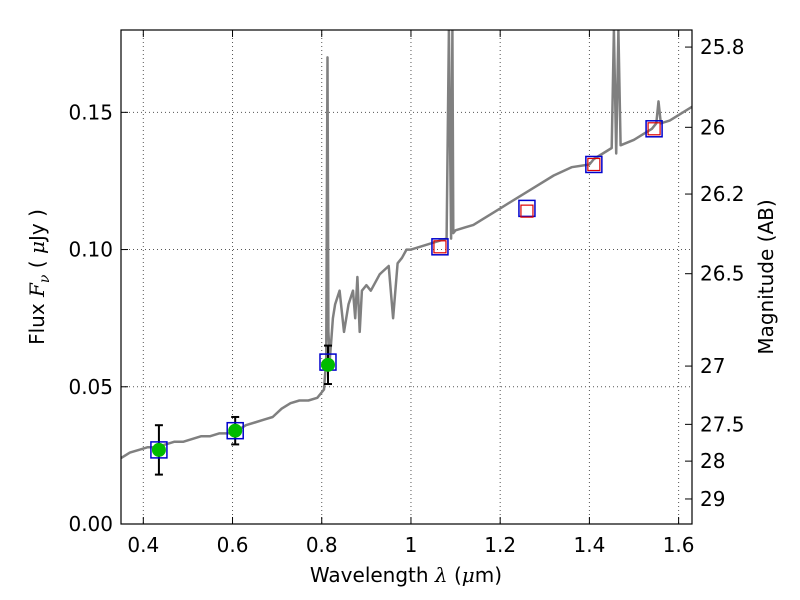 The height and width of the screenshot is (600, 800). I want to click on y-tick-label: 0.15, so click(90, 112).